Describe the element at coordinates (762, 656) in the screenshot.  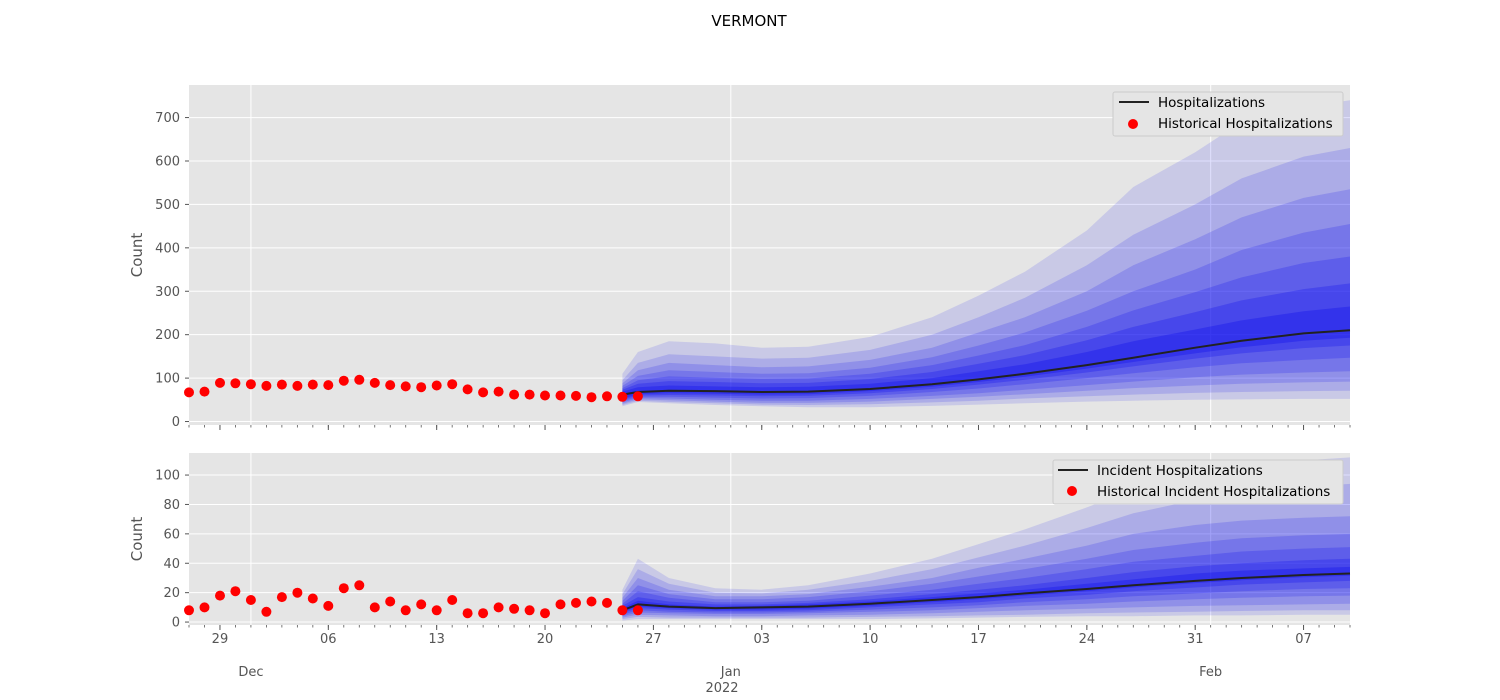
I see `x-axis-labels: 29 06 13 20 27 03 10 17 24 31 07 Dec Jan Feb` at that location.